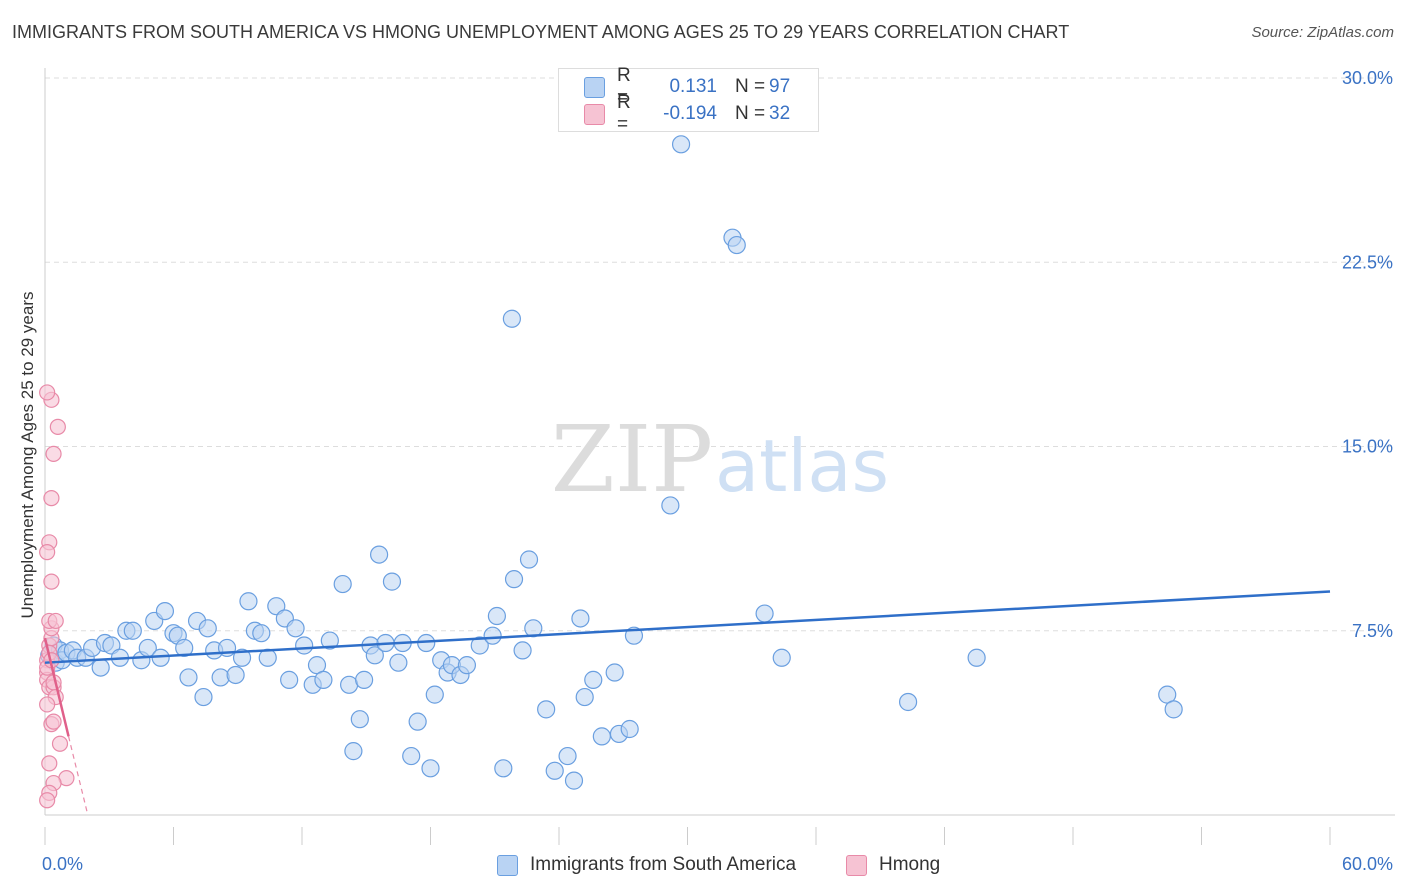  Describe the element at coordinates (1367, 78) in the screenshot. I see `y-tick-label: 30.0%` at that location.